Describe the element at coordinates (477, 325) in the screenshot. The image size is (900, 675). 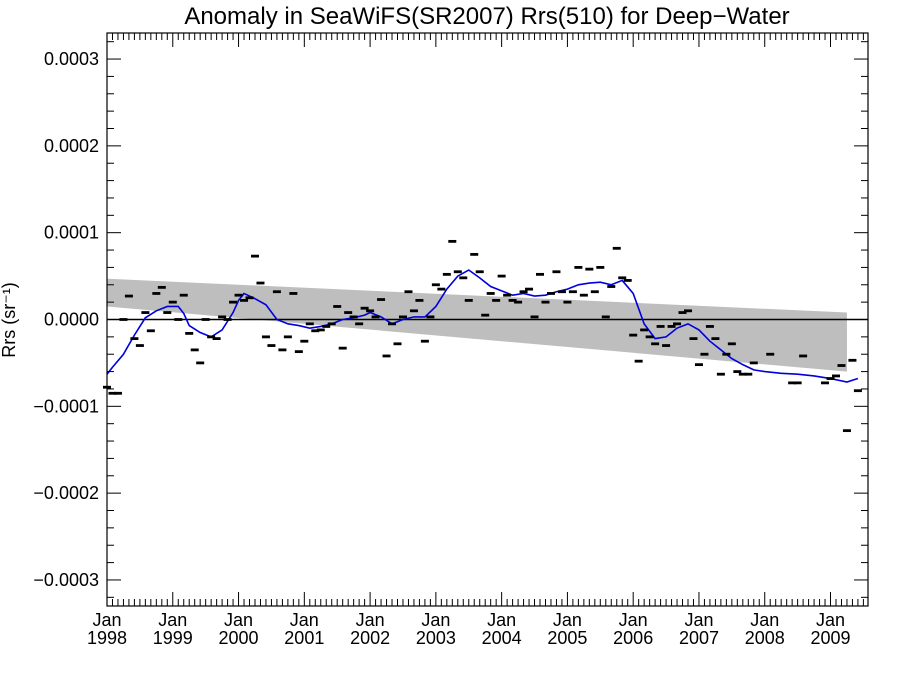
I see `confidence-band` at that location.